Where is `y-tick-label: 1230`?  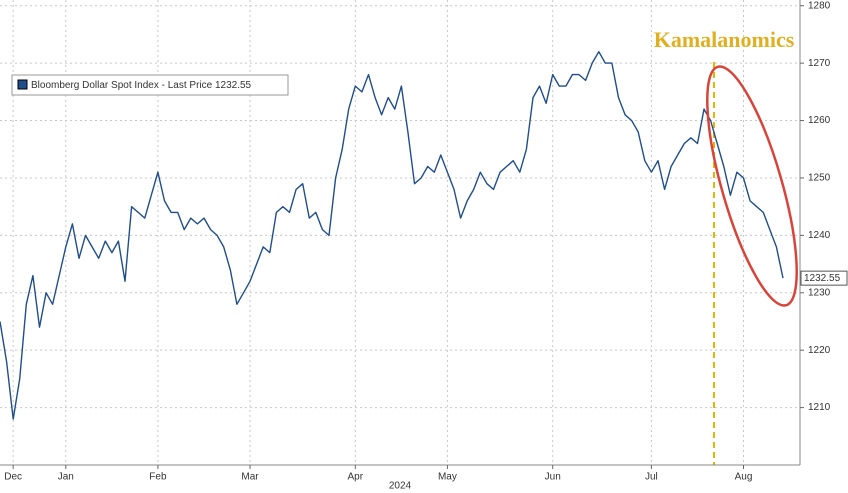
y-tick-label: 1230 is located at coordinates (819, 292).